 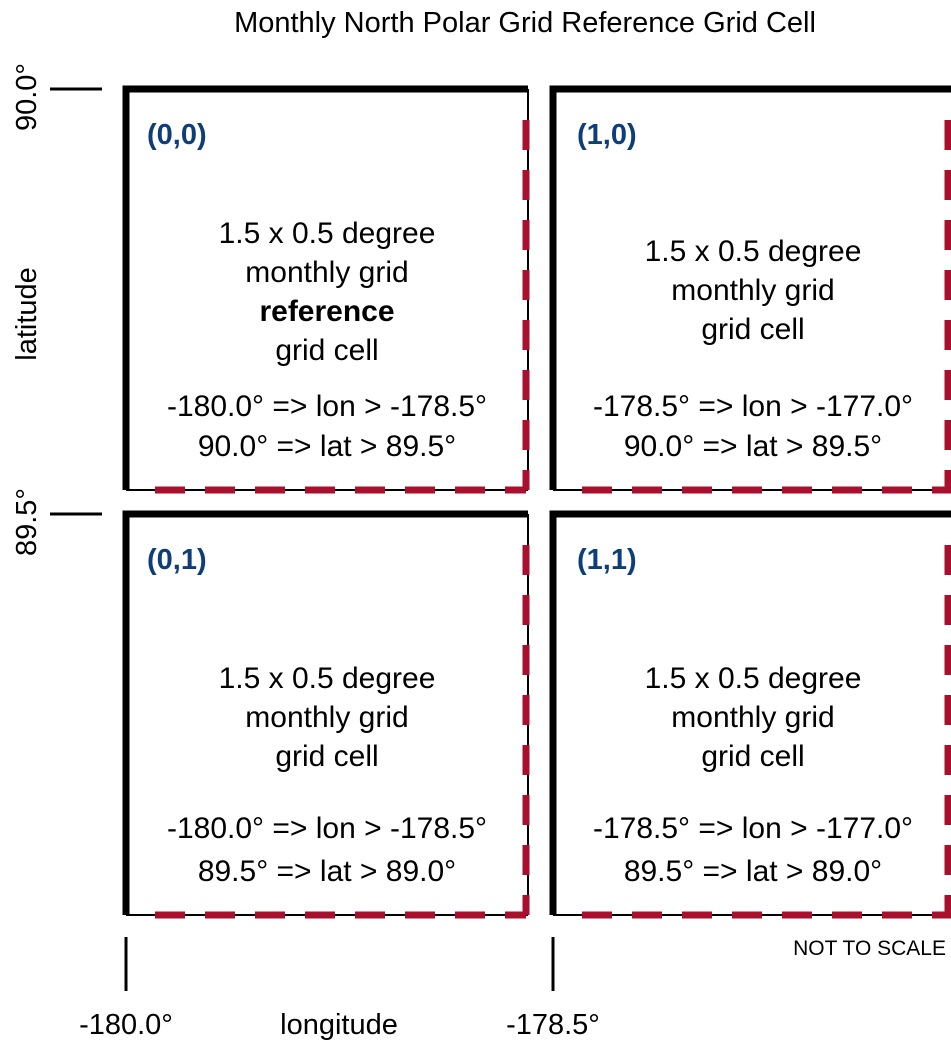 I want to click on cell-id: (0,1), so click(x=177, y=560).